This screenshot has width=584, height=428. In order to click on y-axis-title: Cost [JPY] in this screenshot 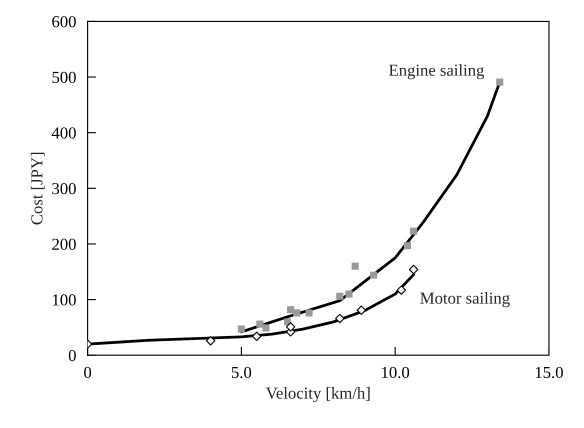, I will do `click(37, 188)`.